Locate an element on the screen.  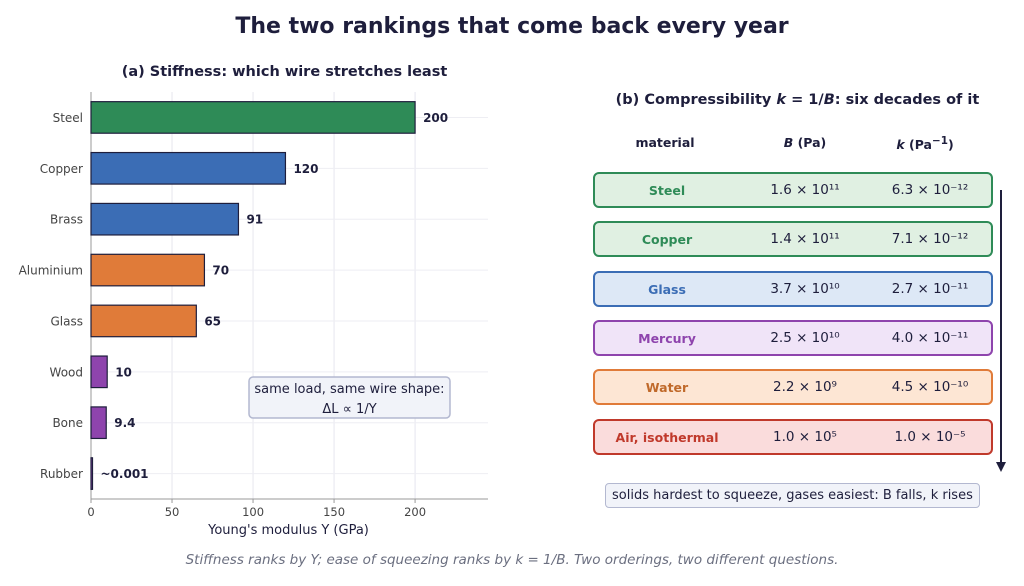
y-tick-label: Glass is located at coordinates (67, 321).